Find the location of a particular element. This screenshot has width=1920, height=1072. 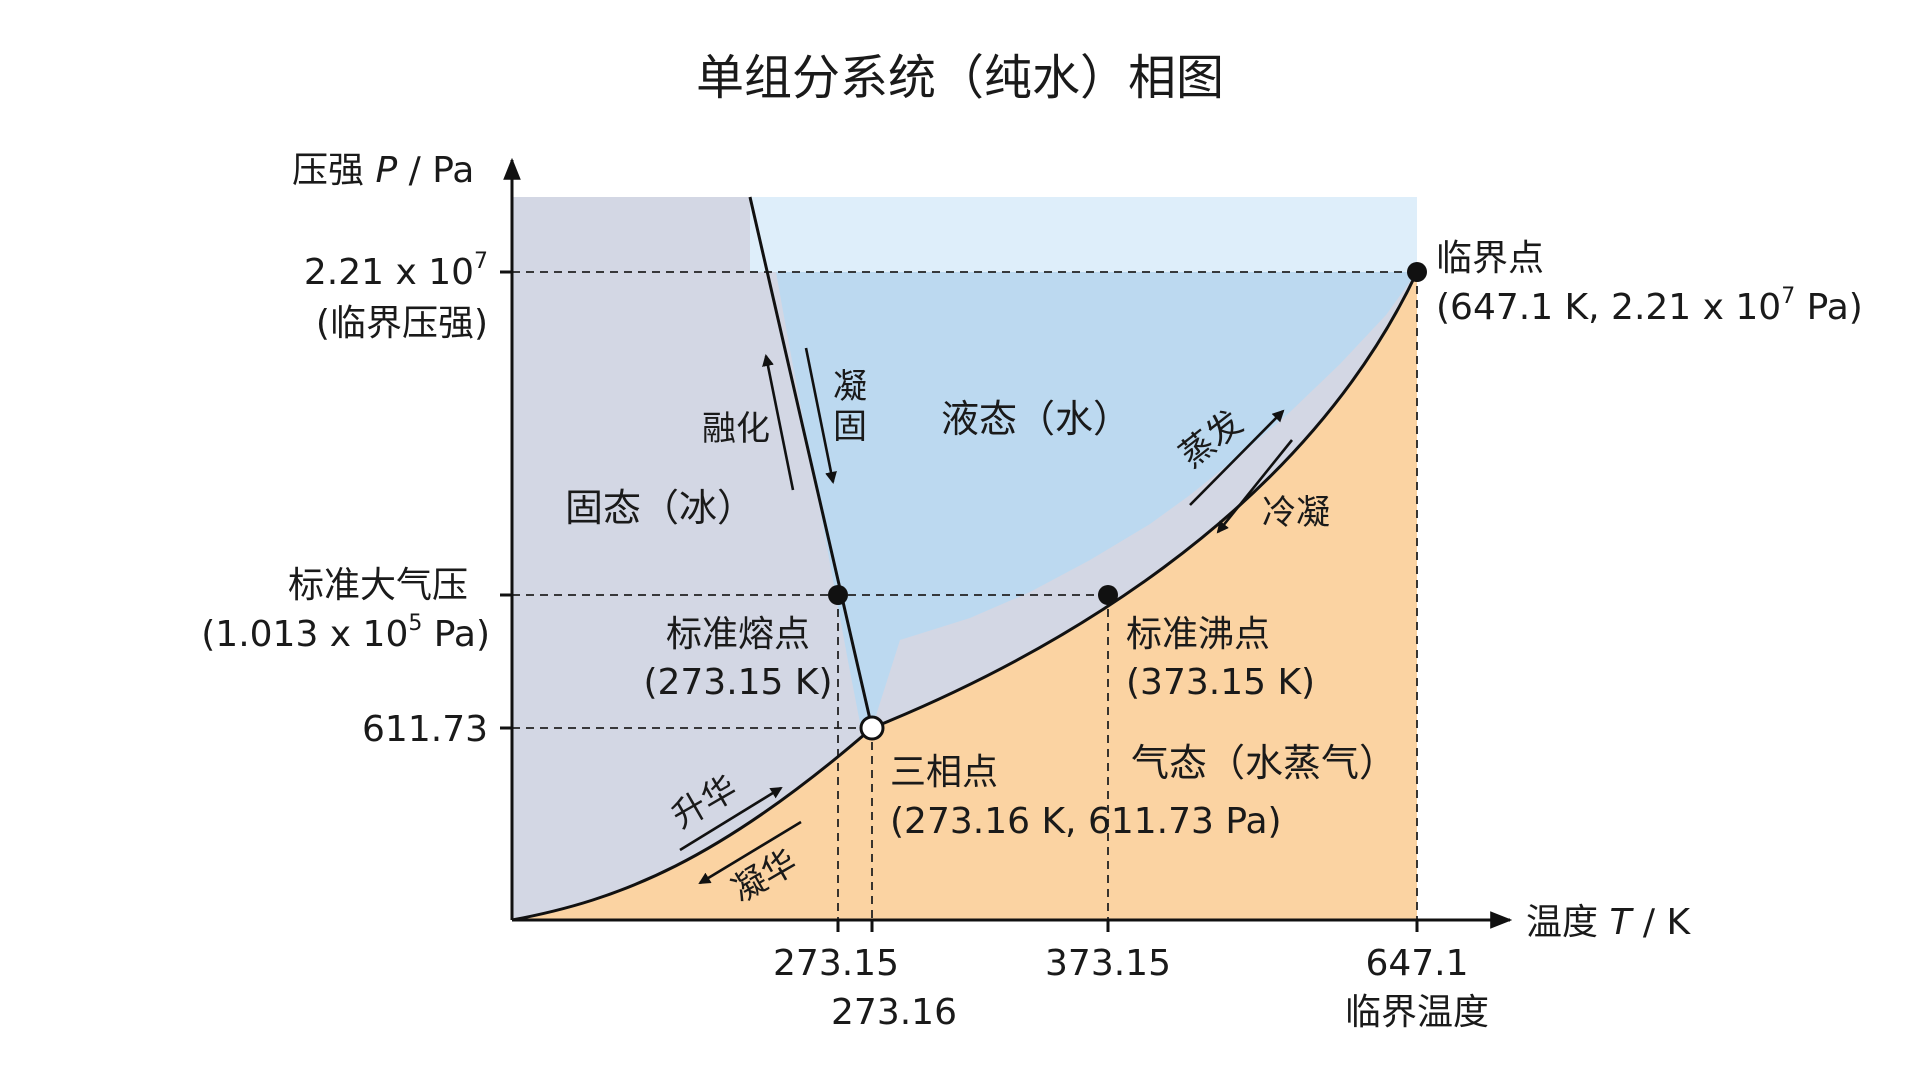

liquid-region is located at coordinates (1090, 500).